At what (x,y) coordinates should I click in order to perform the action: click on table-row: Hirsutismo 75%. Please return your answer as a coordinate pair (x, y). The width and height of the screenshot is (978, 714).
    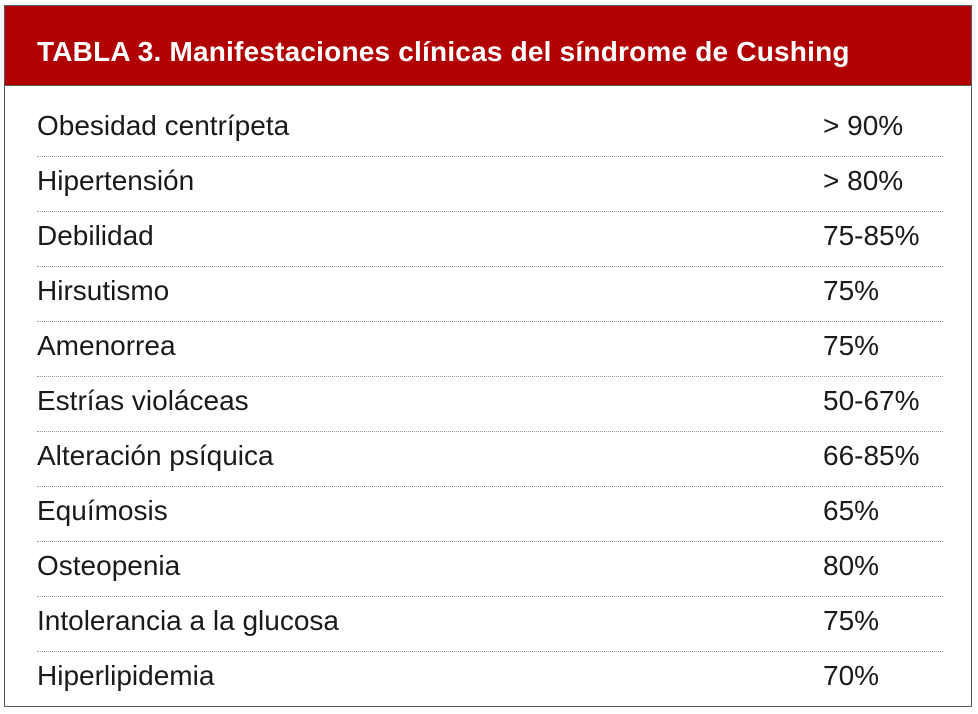
    Looking at the image, I should click on (490, 294).